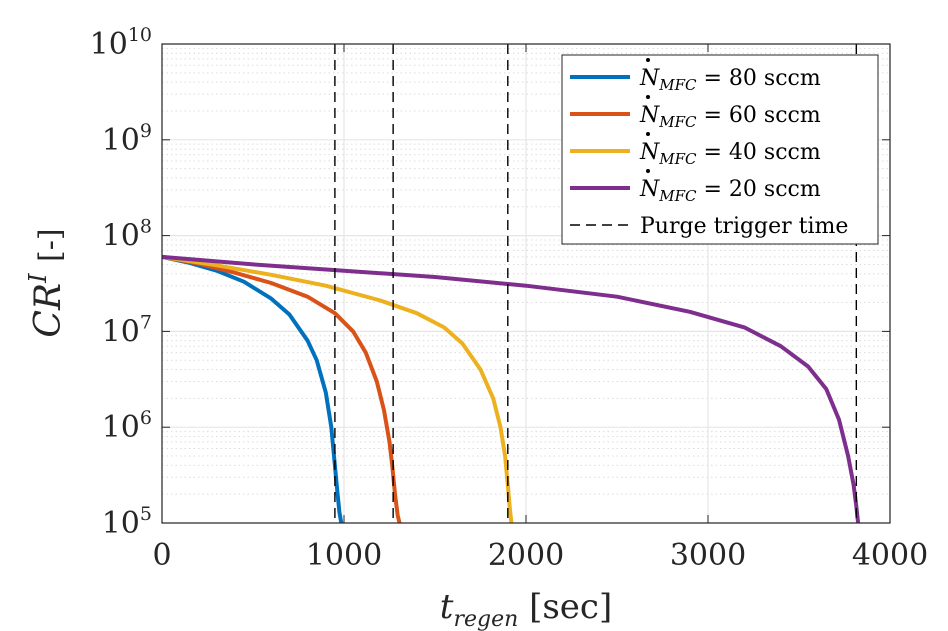  I want to click on x-tick-label: 0, so click(161, 555).